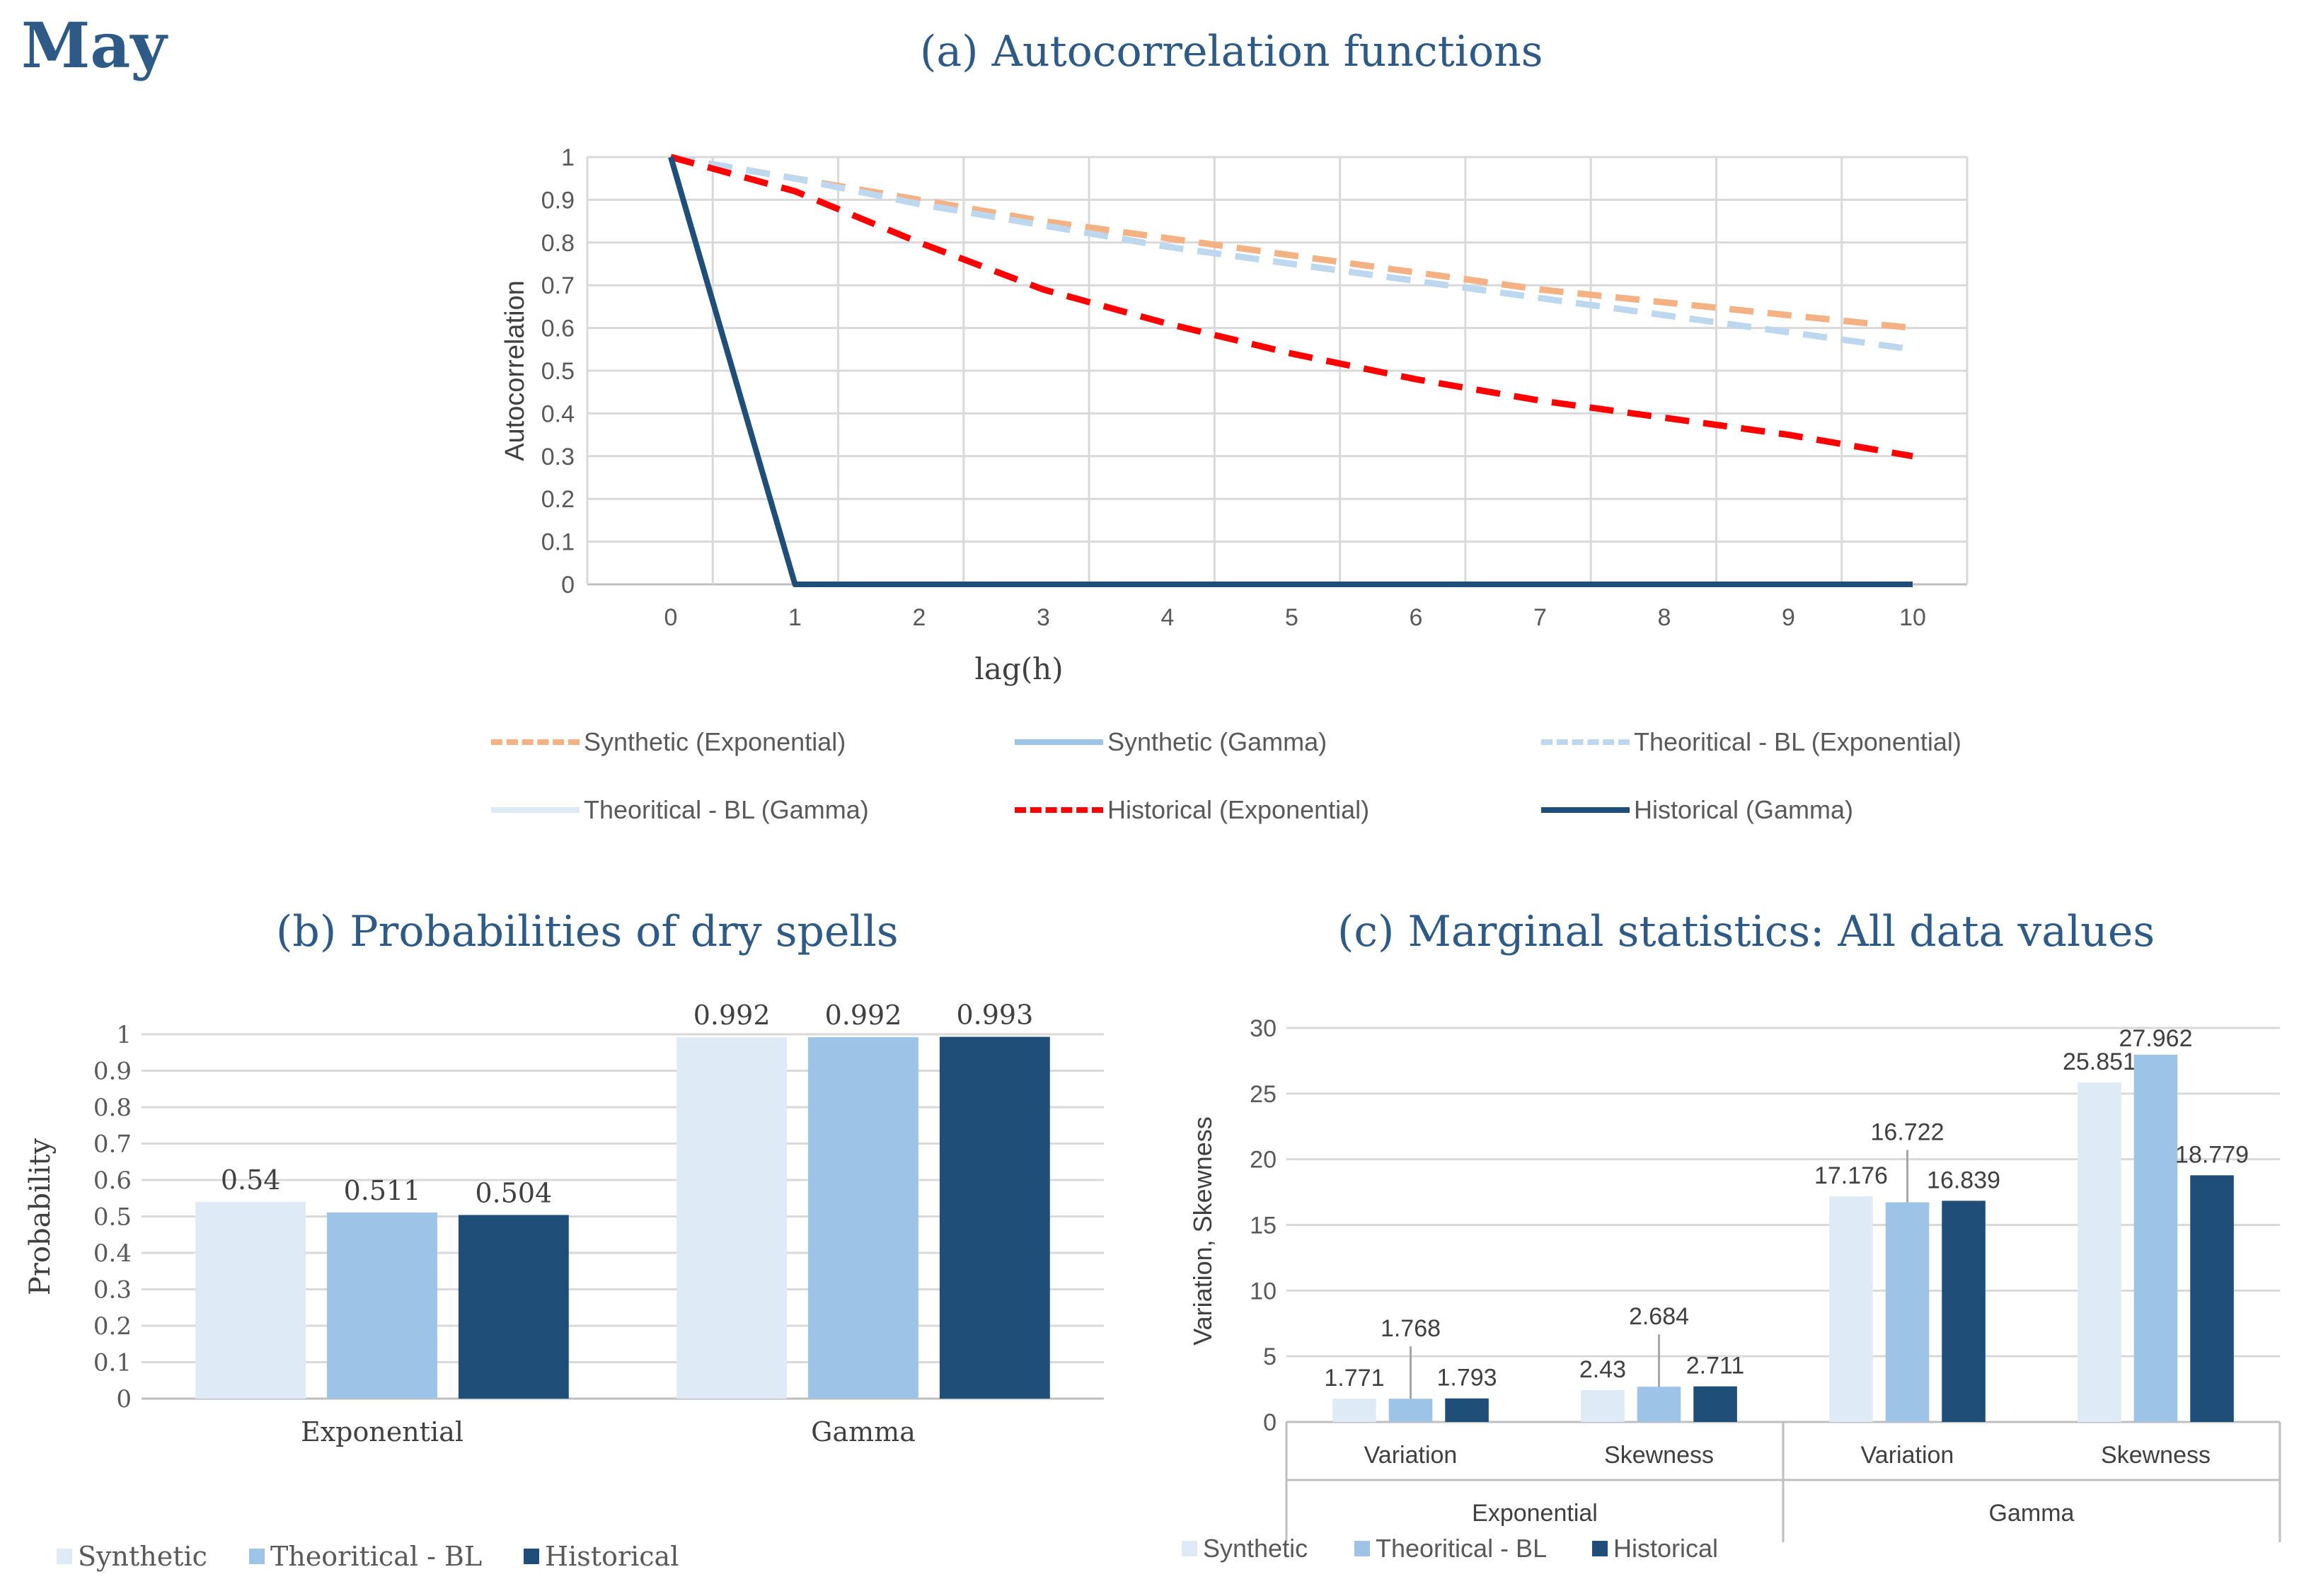  I want to click on legend-item-theoritical-exponential: Theoritical - BL (Exponential), so click(1751, 742).